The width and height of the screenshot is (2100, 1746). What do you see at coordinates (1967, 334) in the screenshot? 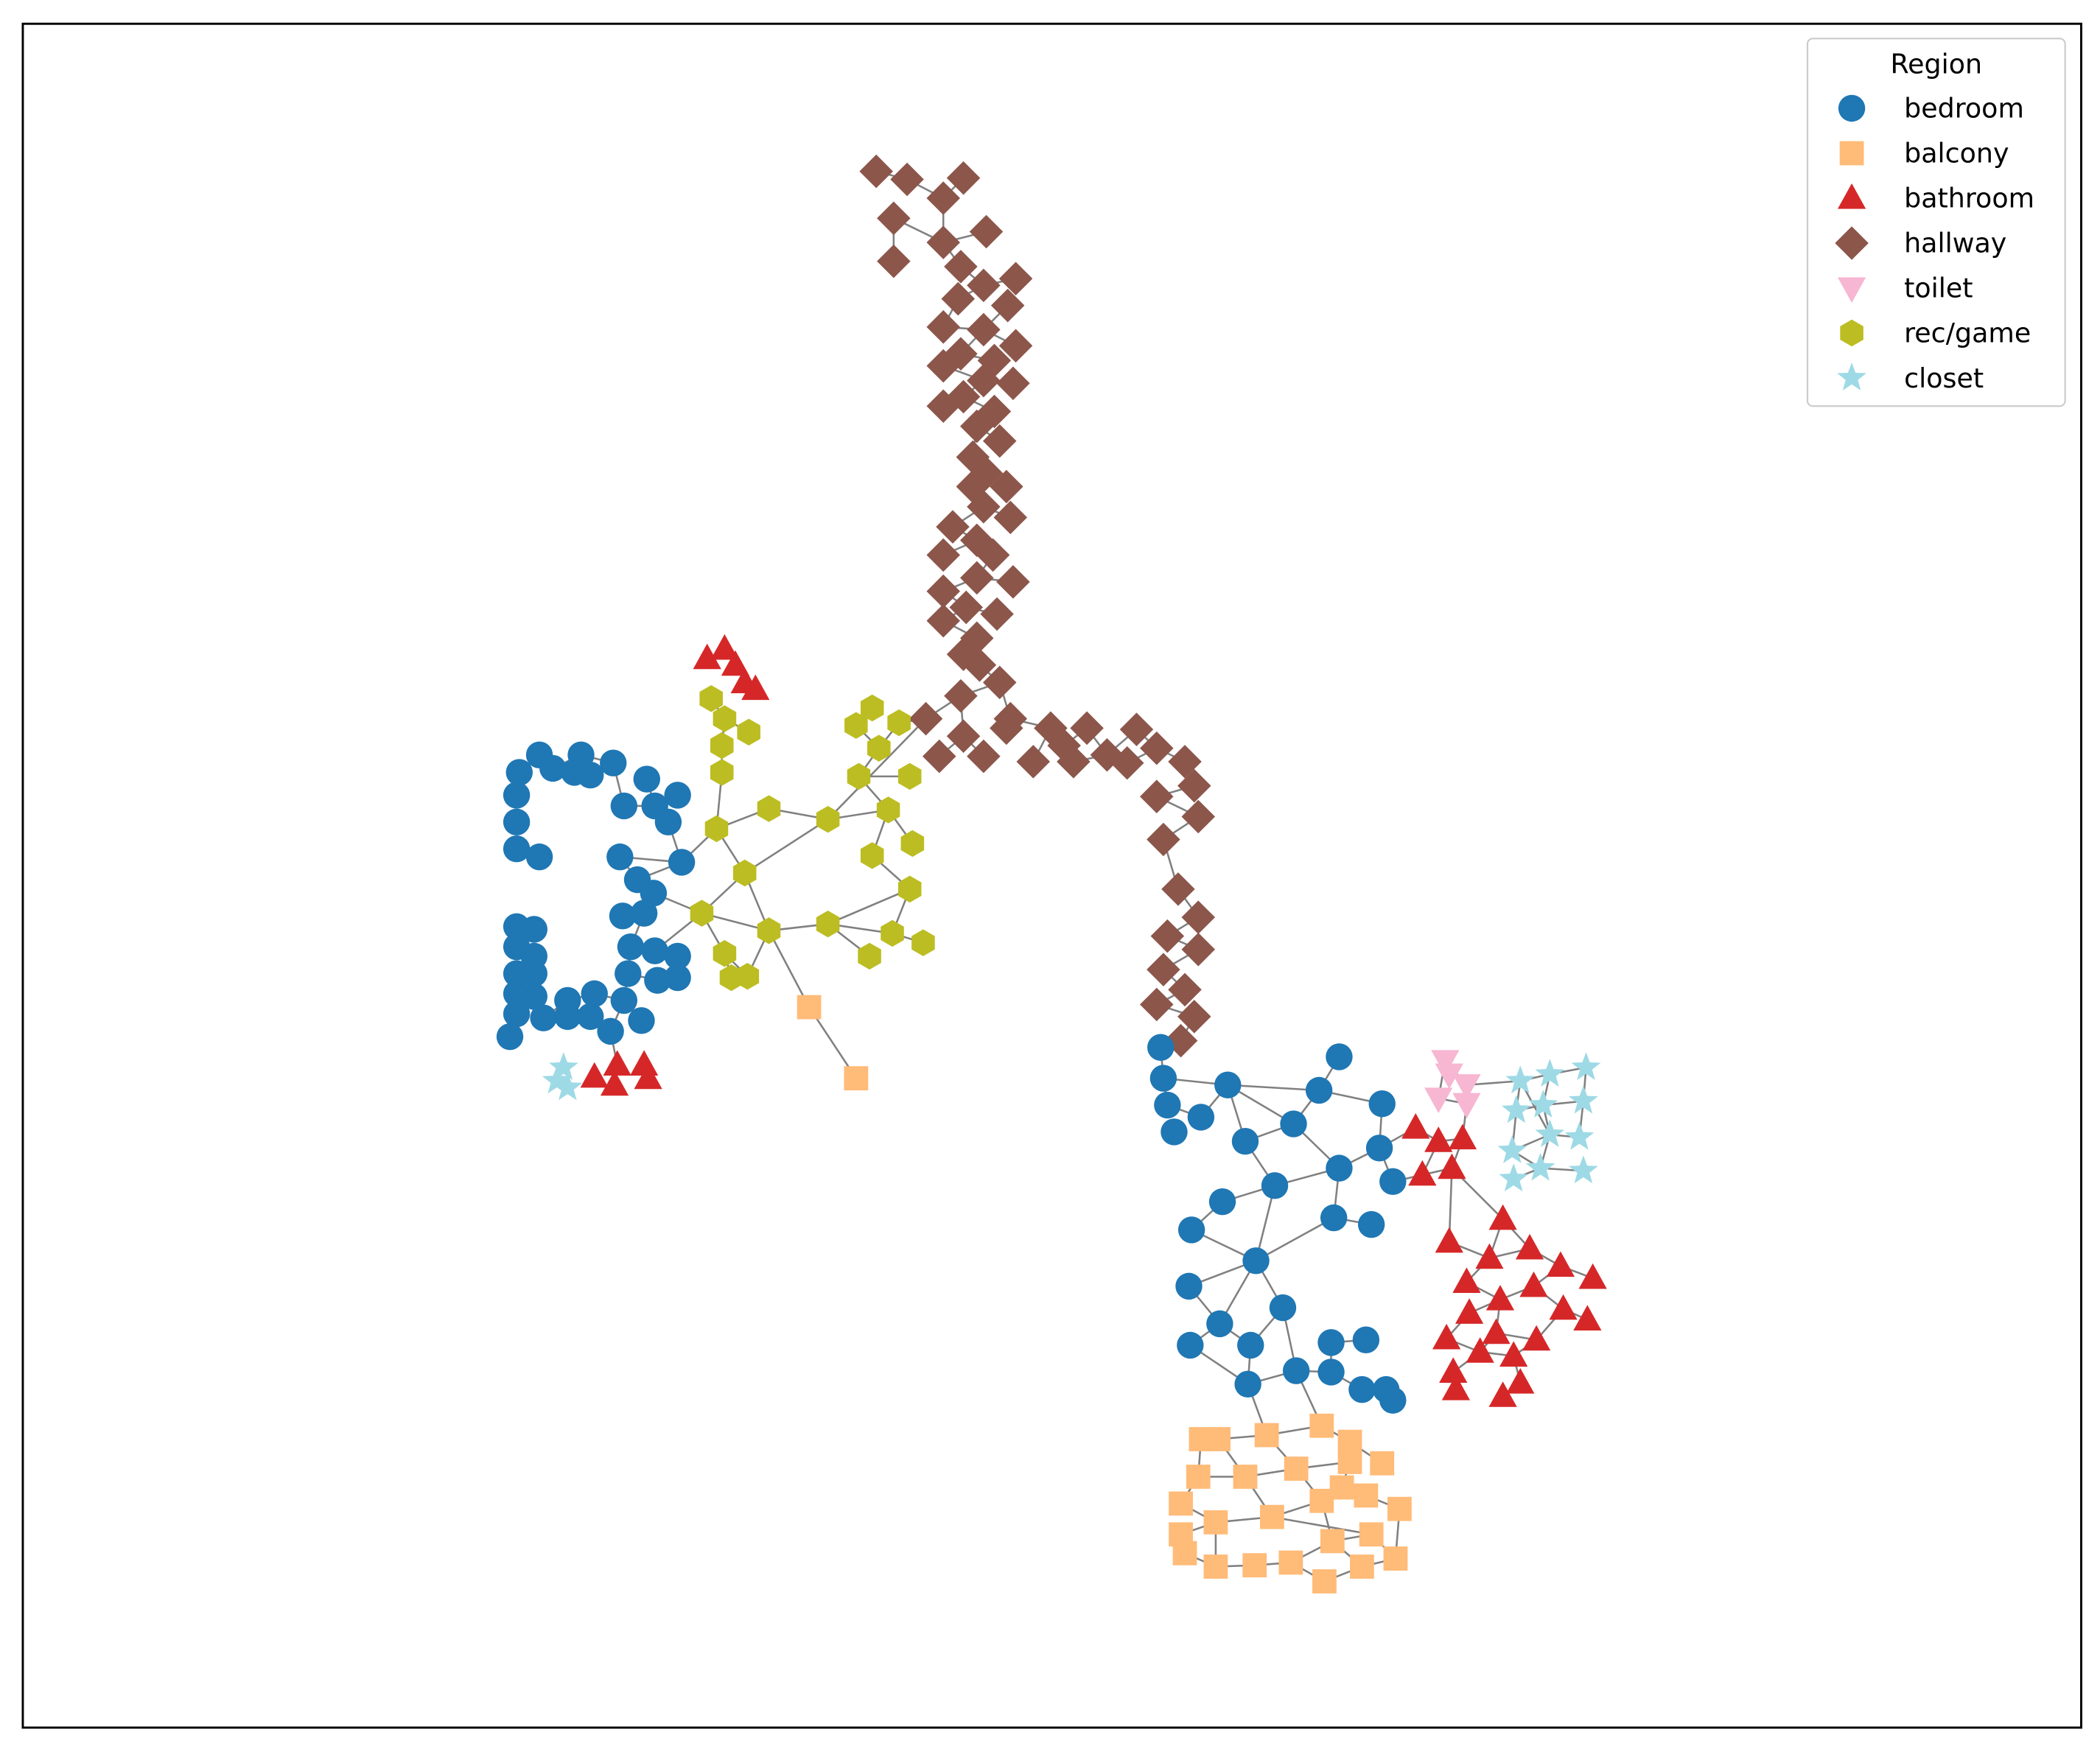
I see `legend-label: rec/game` at bounding box center [1967, 334].